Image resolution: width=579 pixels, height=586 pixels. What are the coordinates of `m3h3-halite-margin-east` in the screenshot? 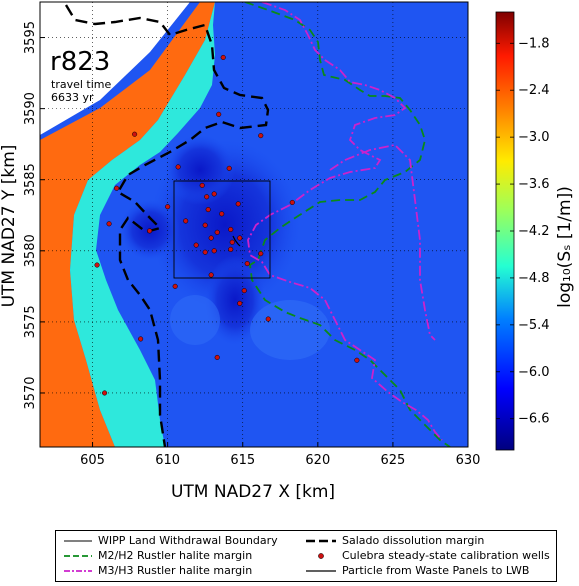 It's located at (382, 242).